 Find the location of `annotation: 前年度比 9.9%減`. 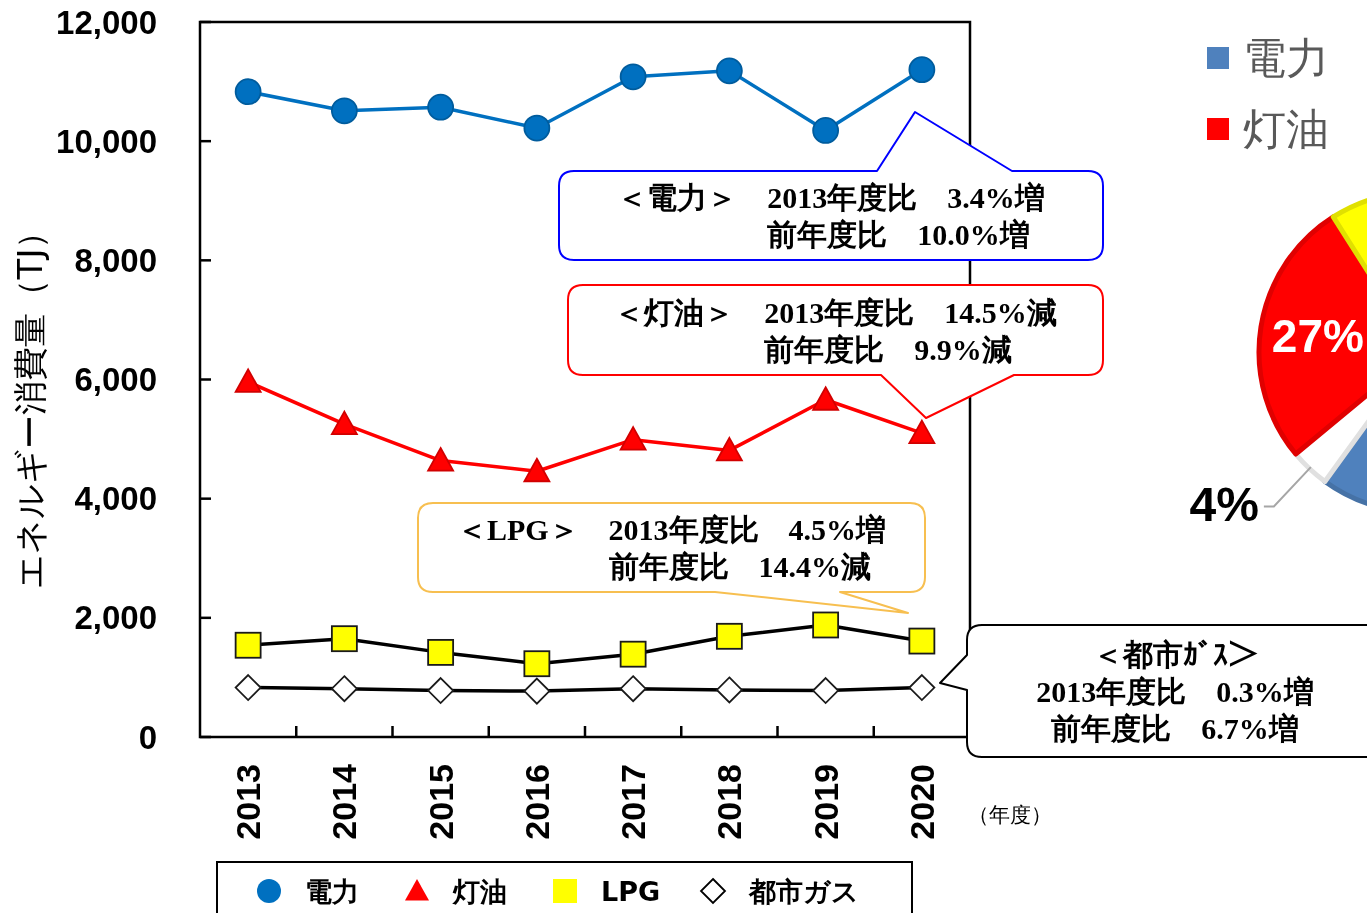

annotation: 前年度比 9.9%減 is located at coordinates (888, 349).